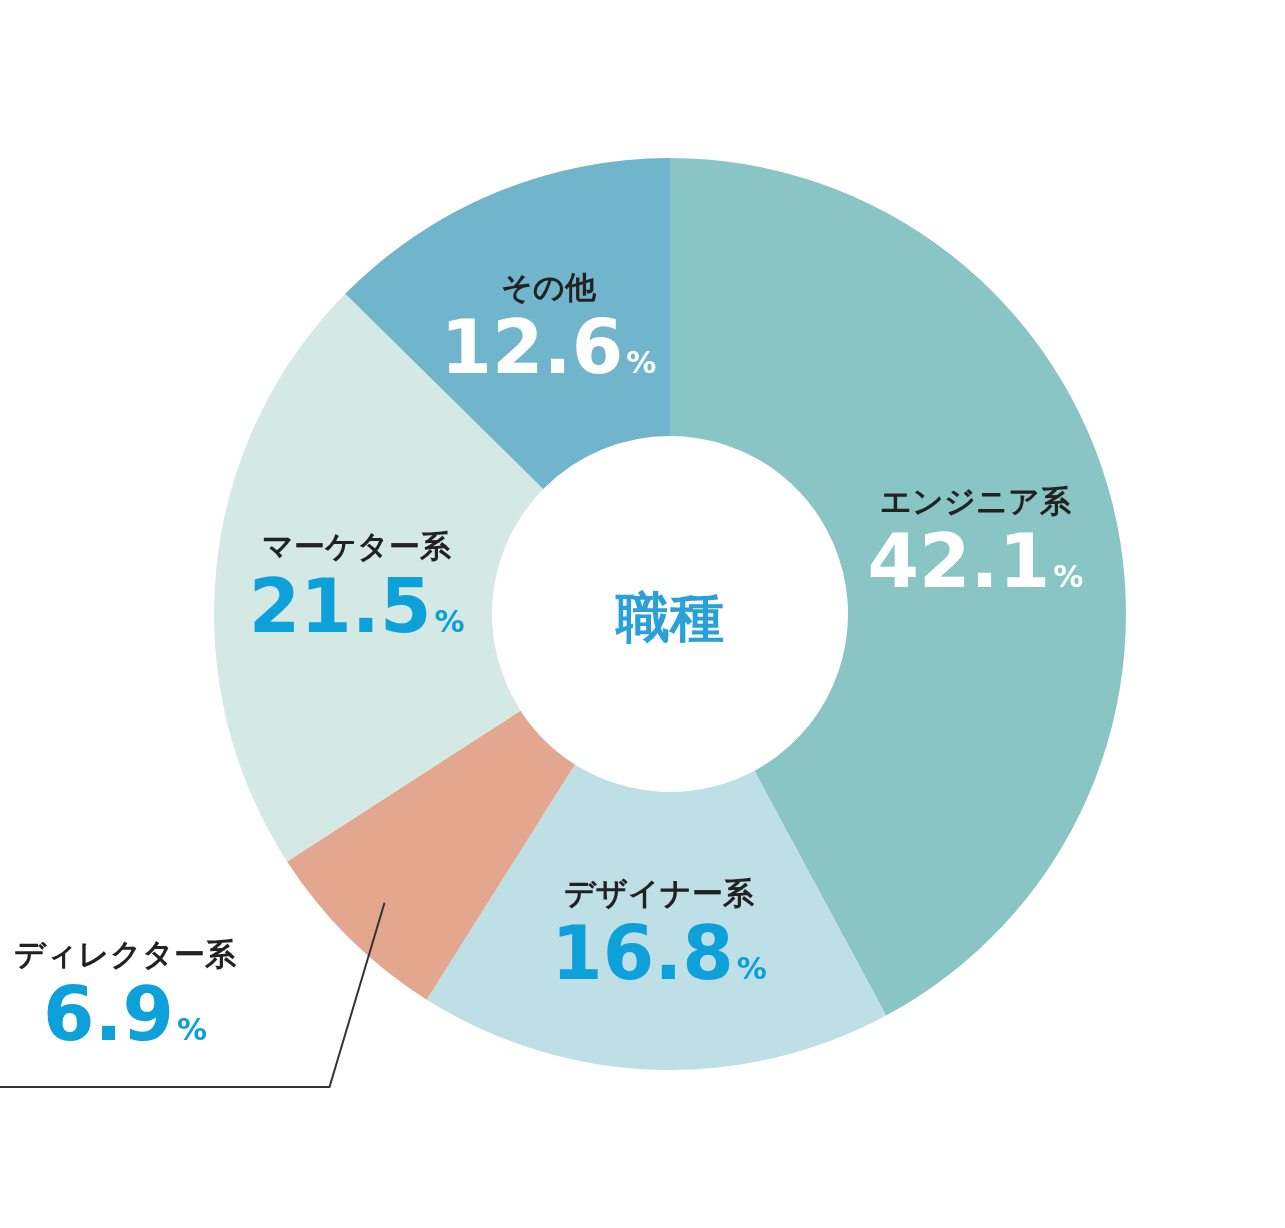  I want to click on text: 職種, so click(669, 617).